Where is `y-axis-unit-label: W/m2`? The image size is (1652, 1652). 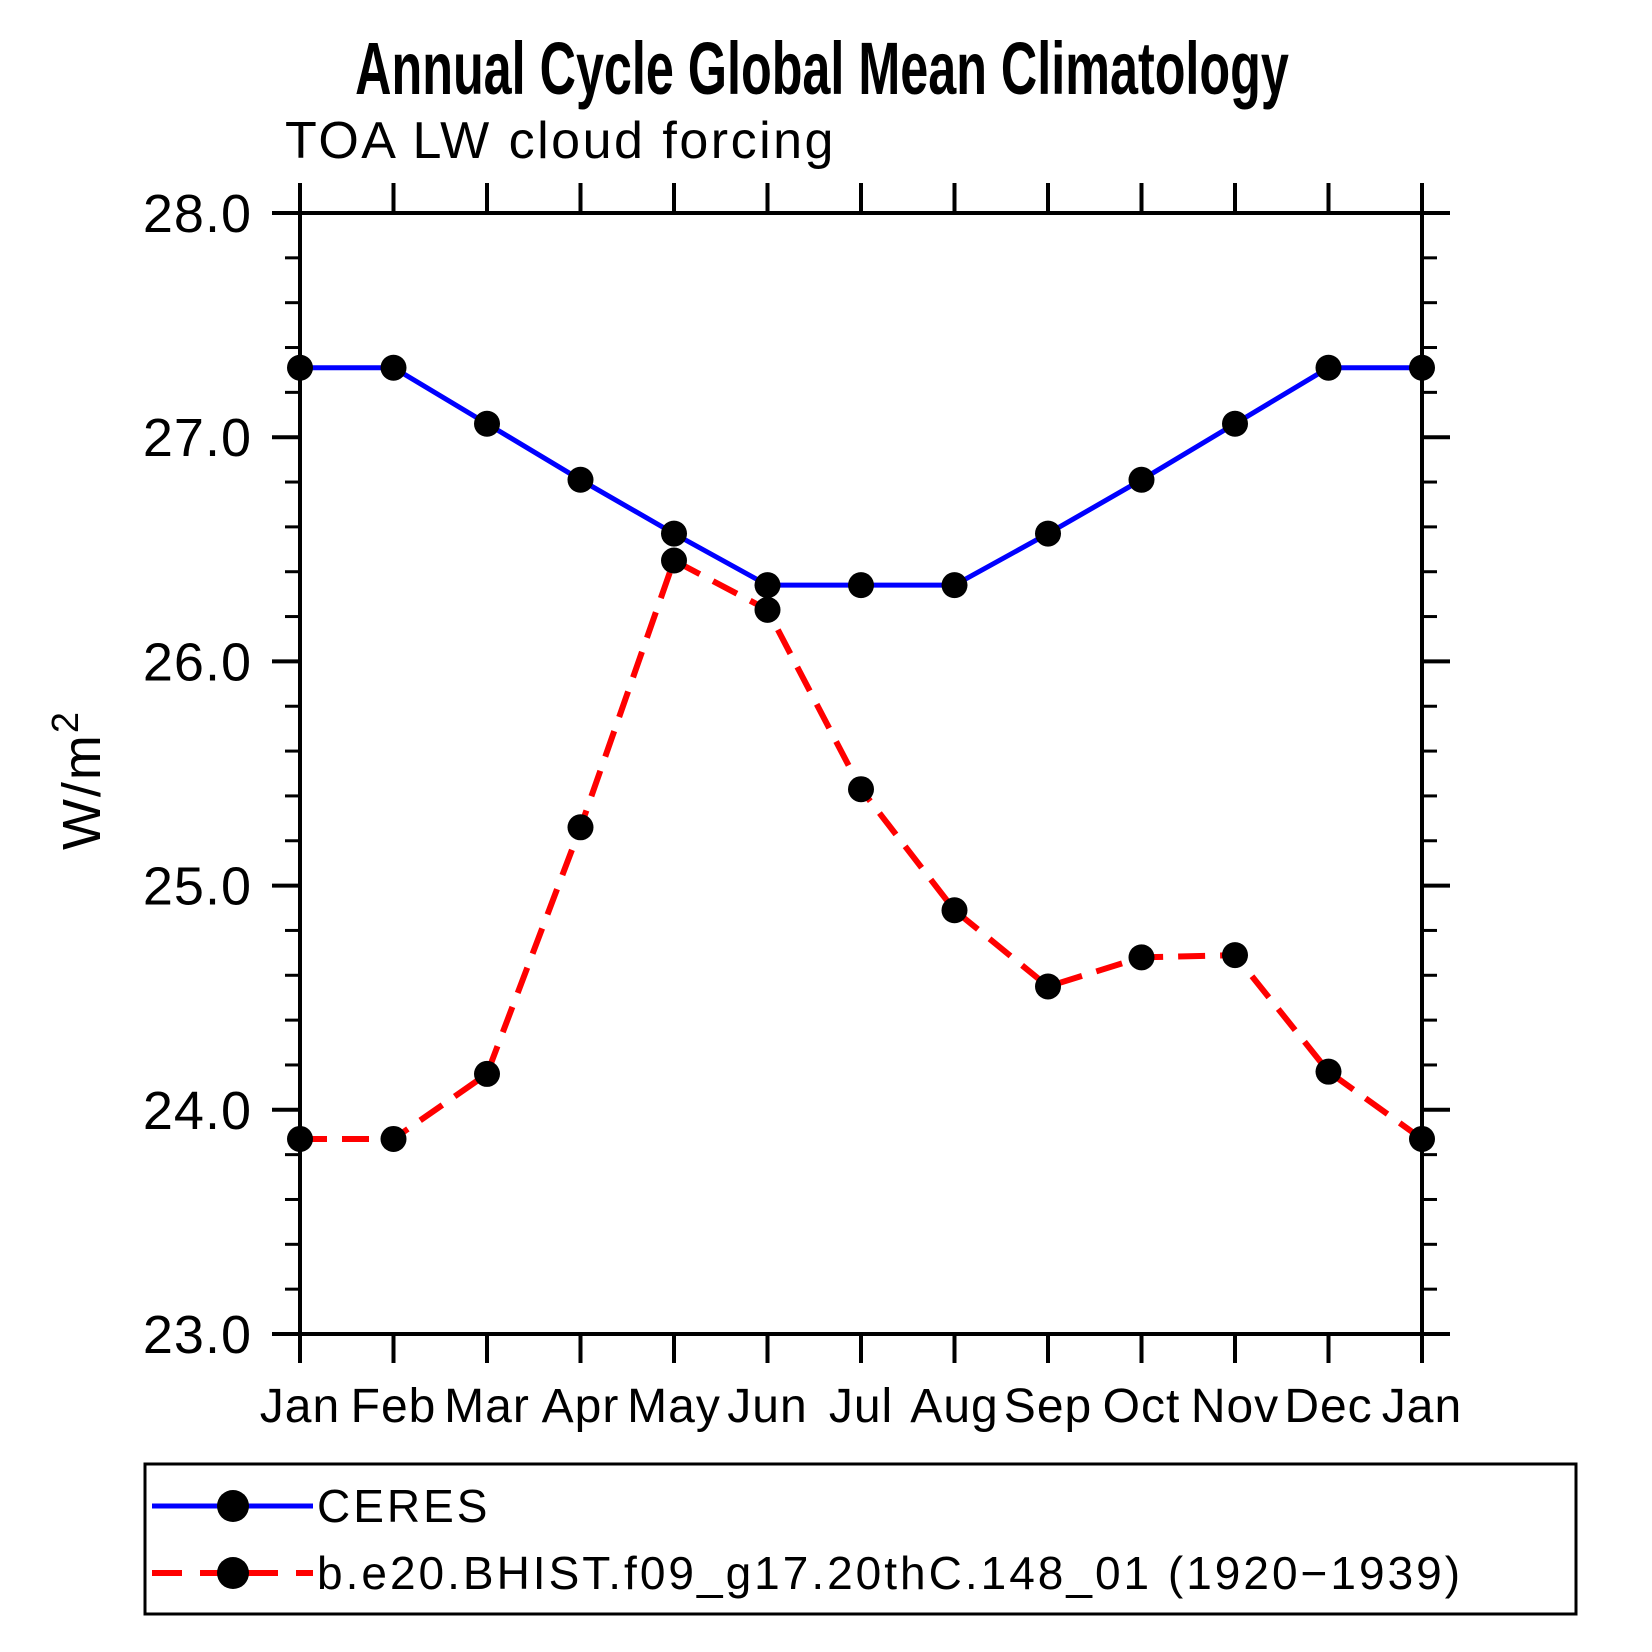
y-axis-unit-label: W/m2 is located at coordinates (78, 780).